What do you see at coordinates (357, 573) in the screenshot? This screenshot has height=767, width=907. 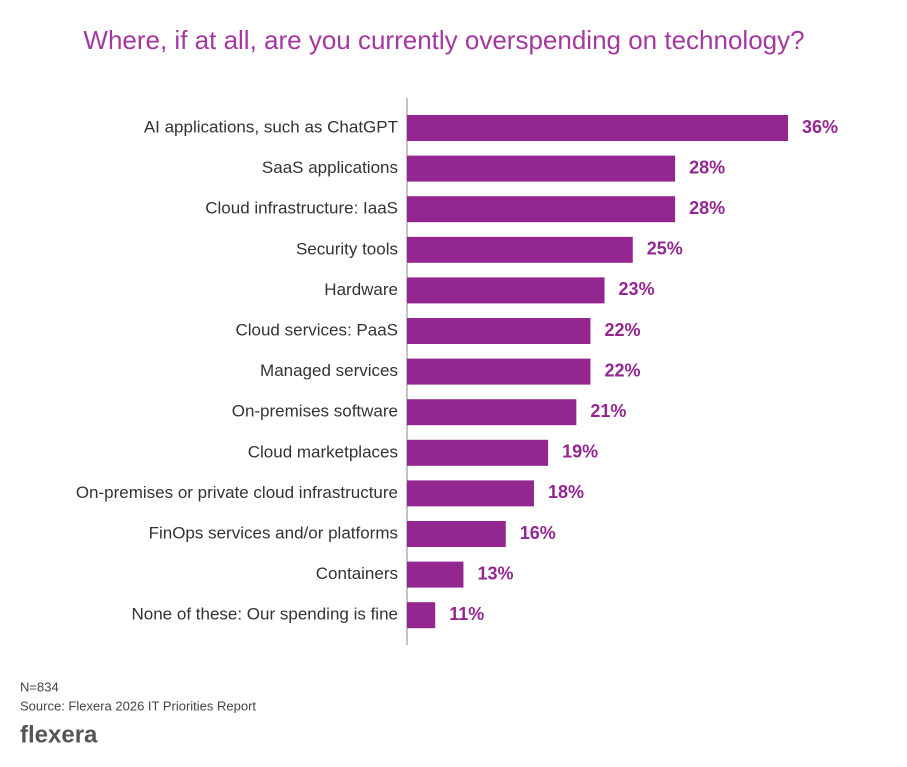 I see `category-label: Containers` at bounding box center [357, 573].